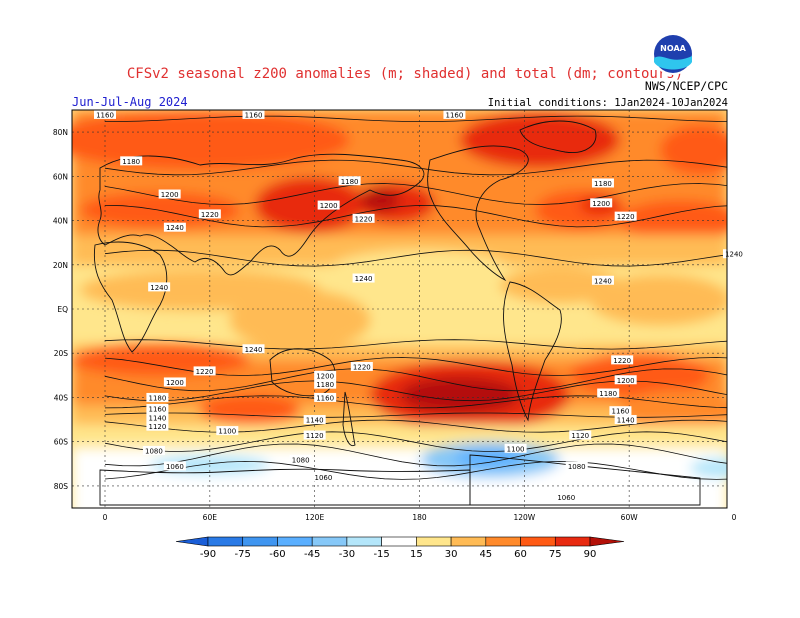 Image resolution: width=800 pixels, height=618 pixels. I want to click on colorbar-label: -75, so click(243, 554).